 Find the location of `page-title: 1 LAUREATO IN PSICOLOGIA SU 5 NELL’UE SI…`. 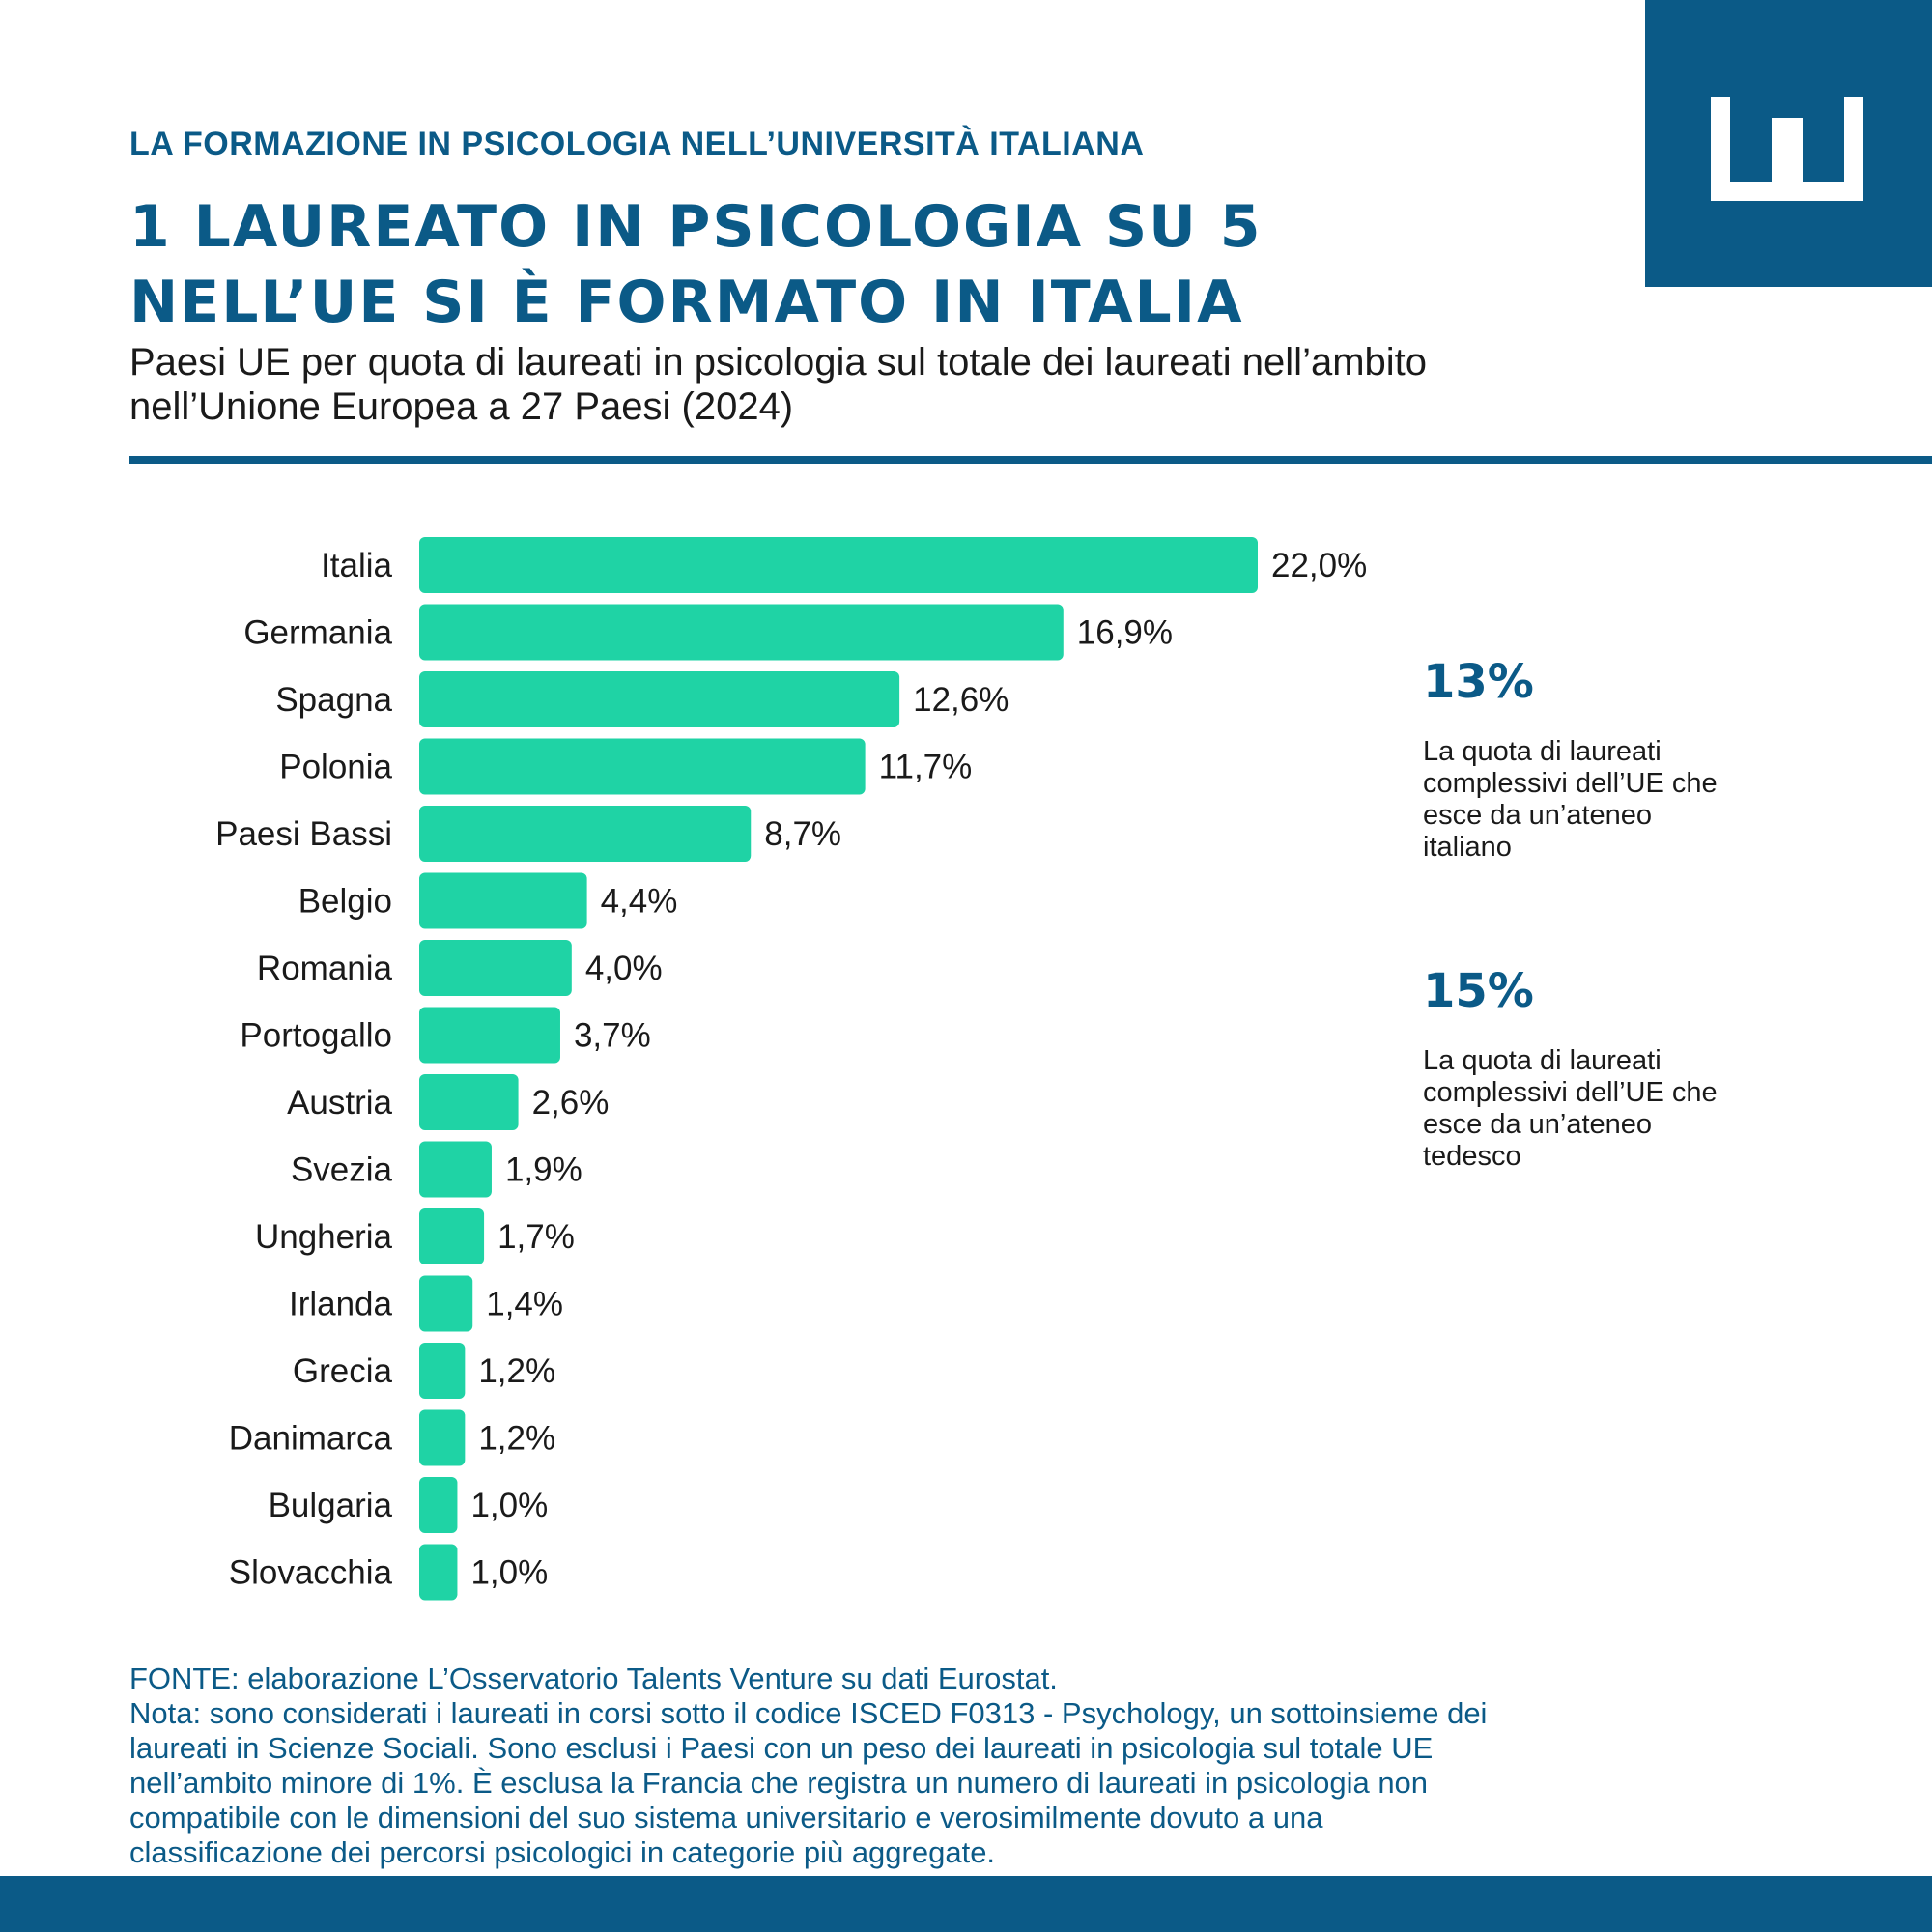

page-title: 1 LAUREATO IN PSICOLOGIA SU 5 NELL’UE SI… is located at coordinates (853, 264).